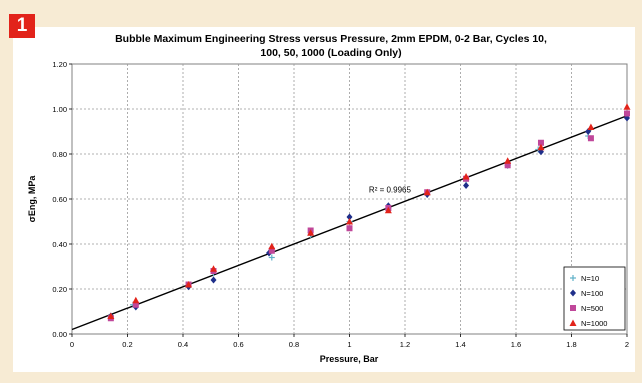 The image size is (642, 383). Describe the element at coordinates (571, 344) in the screenshot. I see `x-tick-label: 1.8` at that location.